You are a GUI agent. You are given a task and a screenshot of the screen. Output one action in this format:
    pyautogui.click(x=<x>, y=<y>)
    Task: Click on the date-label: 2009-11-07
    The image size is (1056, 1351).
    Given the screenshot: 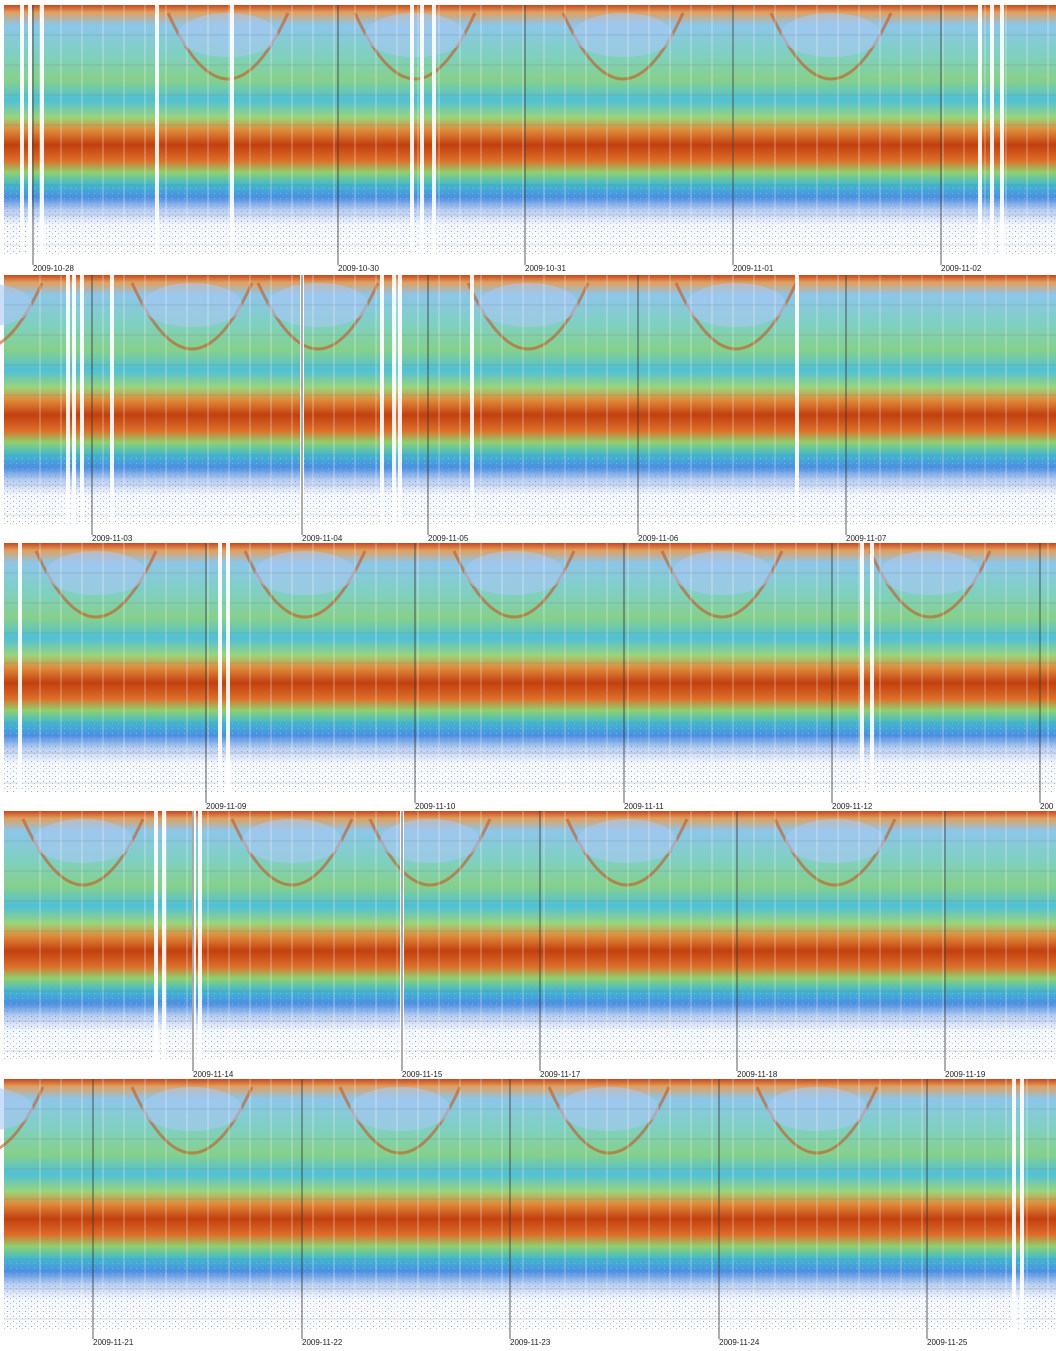 What is the action you would take?
    pyautogui.click(x=866, y=538)
    